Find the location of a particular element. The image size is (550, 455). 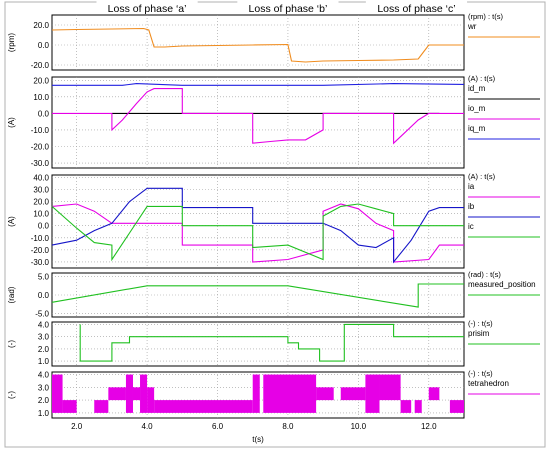

series-line-ib is located at coordinates (257, 225).